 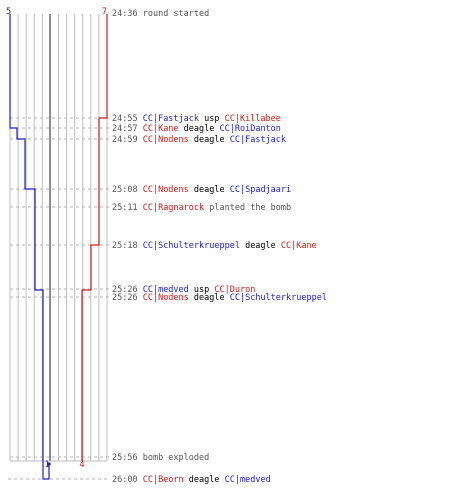 I want to click on blue-team-end-marker, so click(x=49, y=464).